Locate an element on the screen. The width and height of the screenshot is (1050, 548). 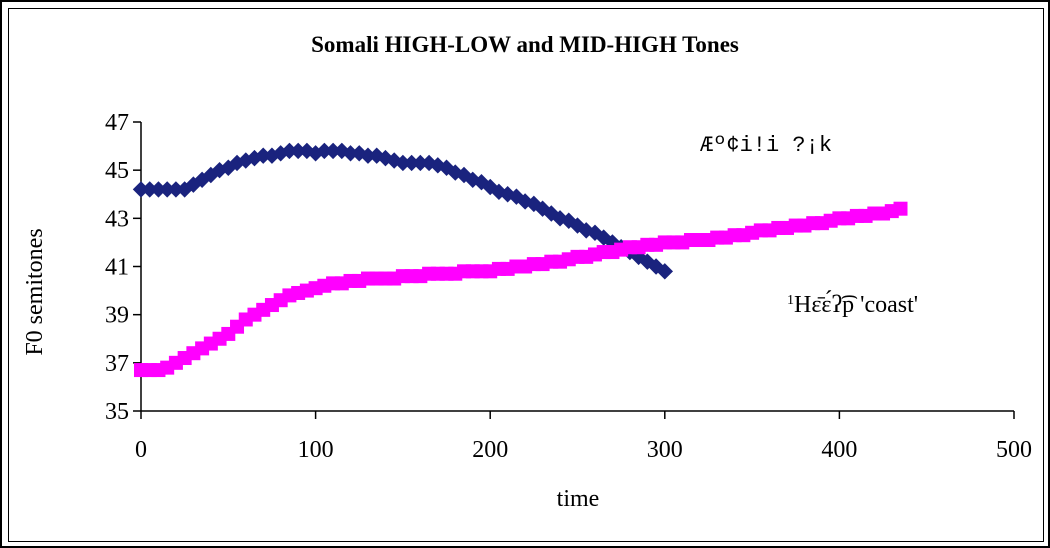
x-tick-label: 300 is located at coordinates (665, 450).